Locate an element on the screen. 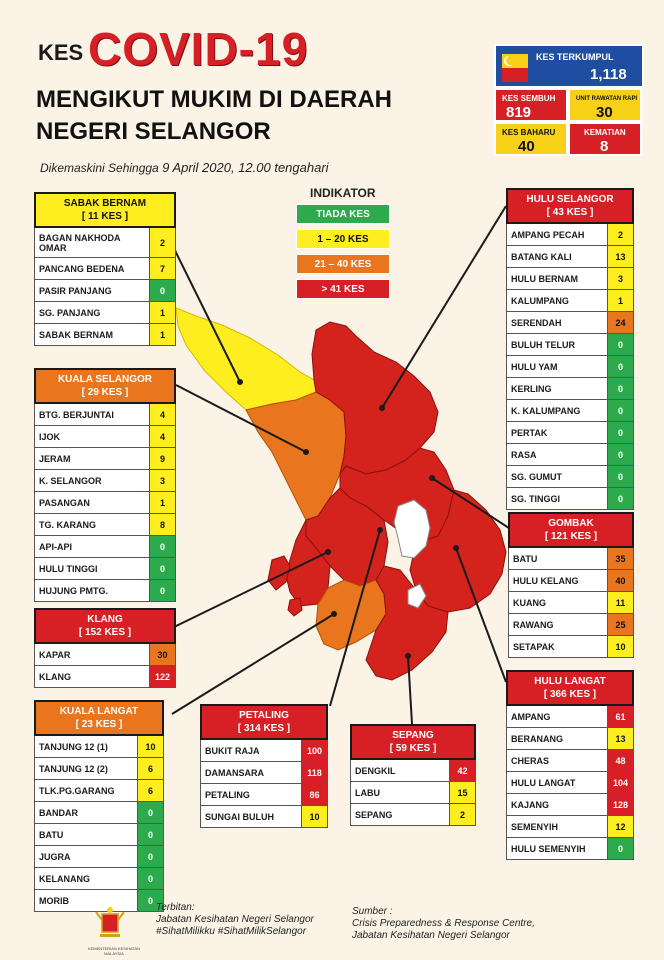 This screenshot has height=960, width=664. district-header: SEPANG [ 59 KES ] is located at coordinates (413, 742).